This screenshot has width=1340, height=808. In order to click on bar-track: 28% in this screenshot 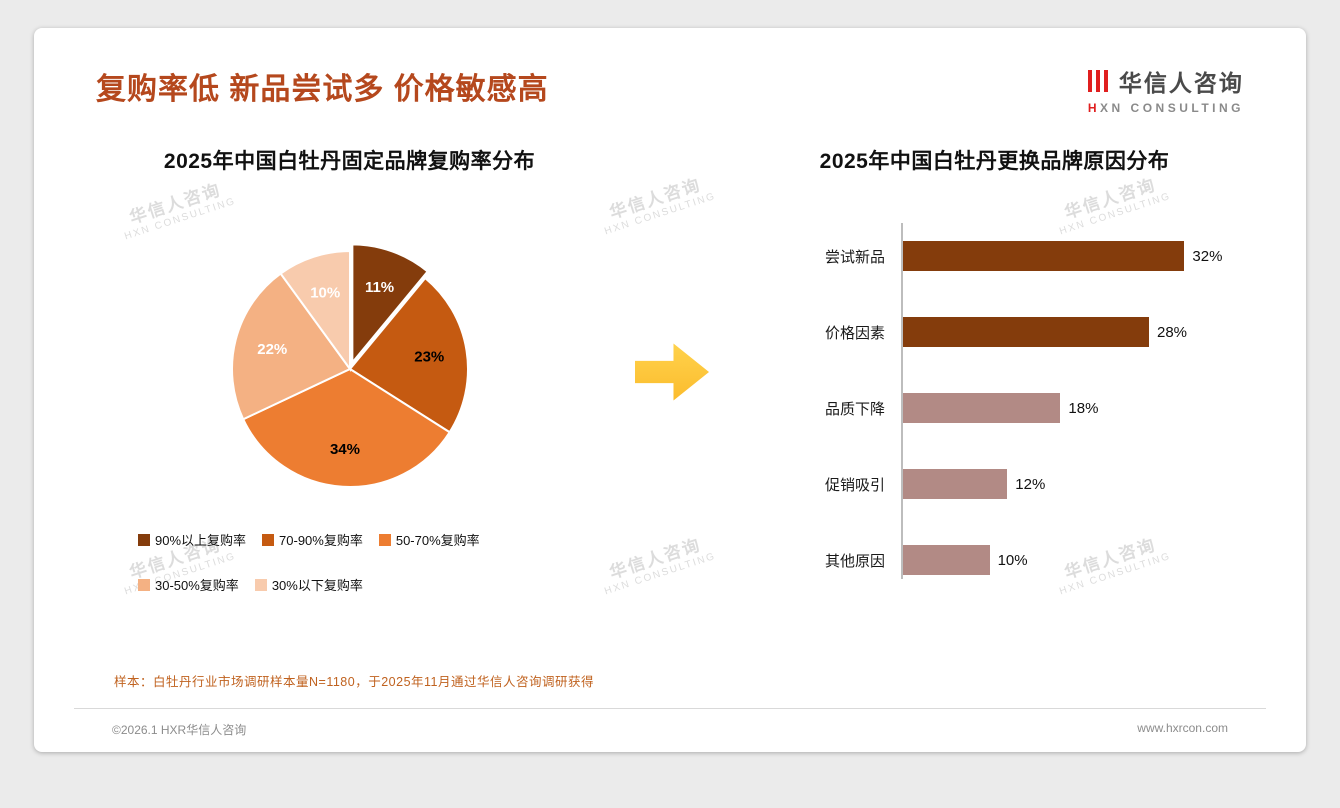, I will do `click(1056, 332)`.